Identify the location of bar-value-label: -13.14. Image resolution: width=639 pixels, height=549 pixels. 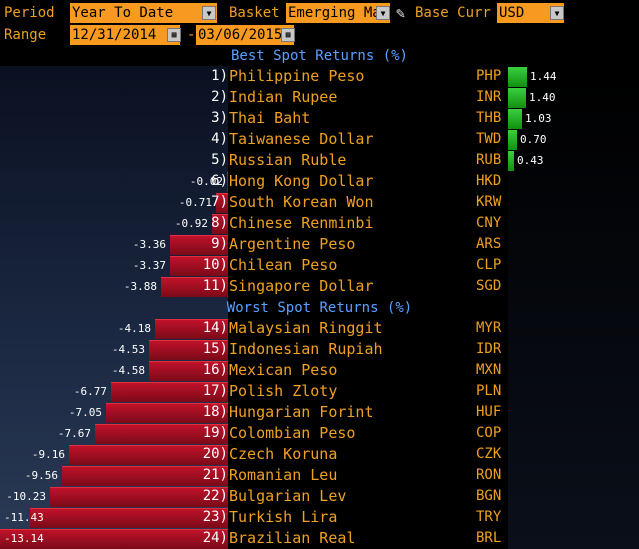
(24, 538).